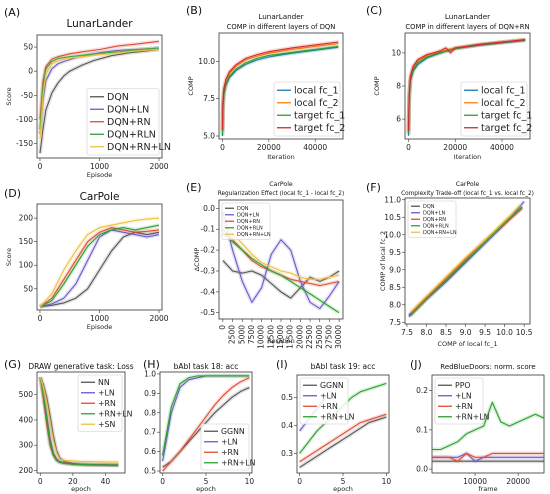  I want to click on chart-title: CarPole, so click(468, 184).